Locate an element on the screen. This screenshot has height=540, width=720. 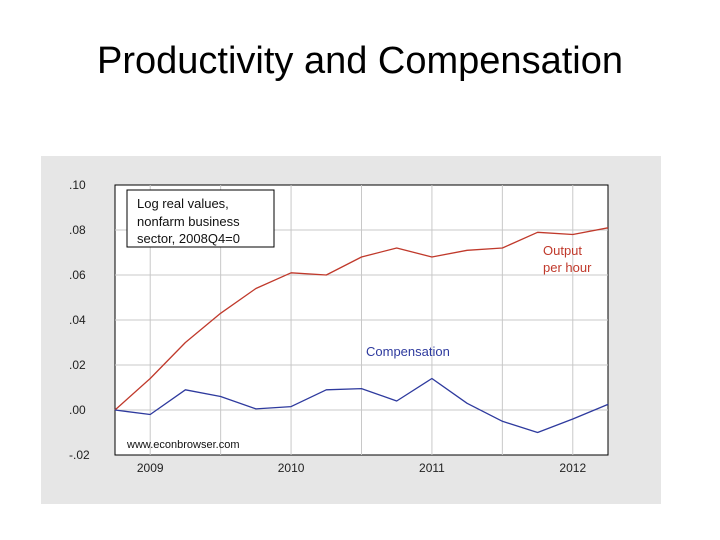
y-tick-label: .06 is located at coordinates (77, 275).